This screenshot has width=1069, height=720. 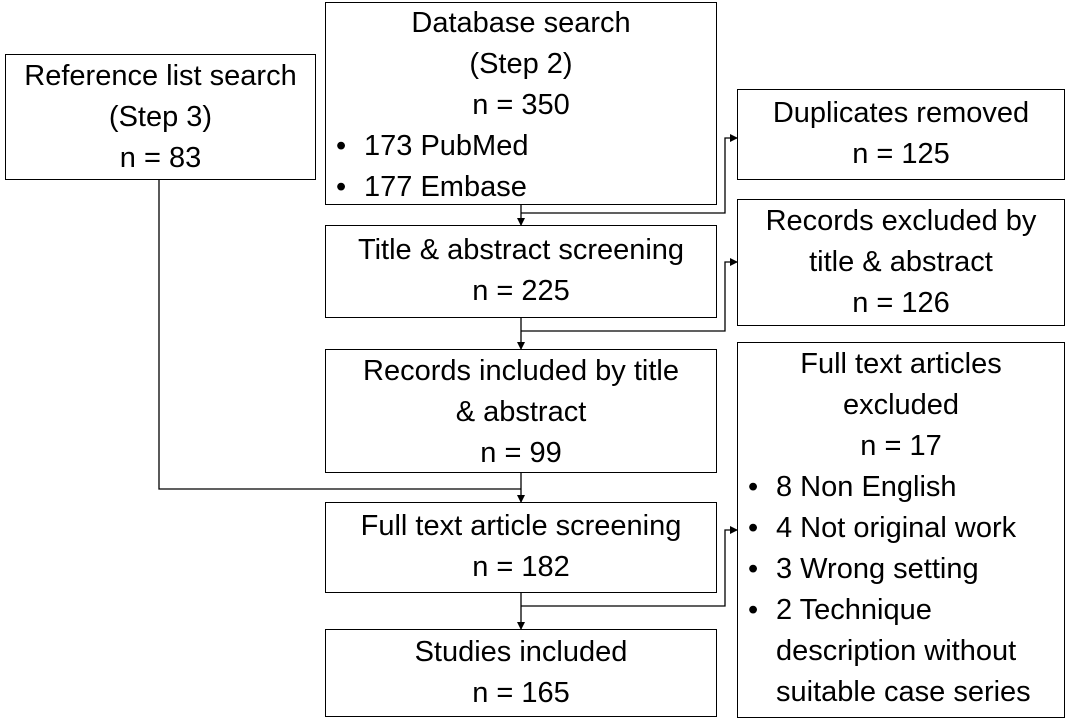 I want to click on duplicates-removed-box: Duplicates removed n = 125, so click(x=901, y=134).